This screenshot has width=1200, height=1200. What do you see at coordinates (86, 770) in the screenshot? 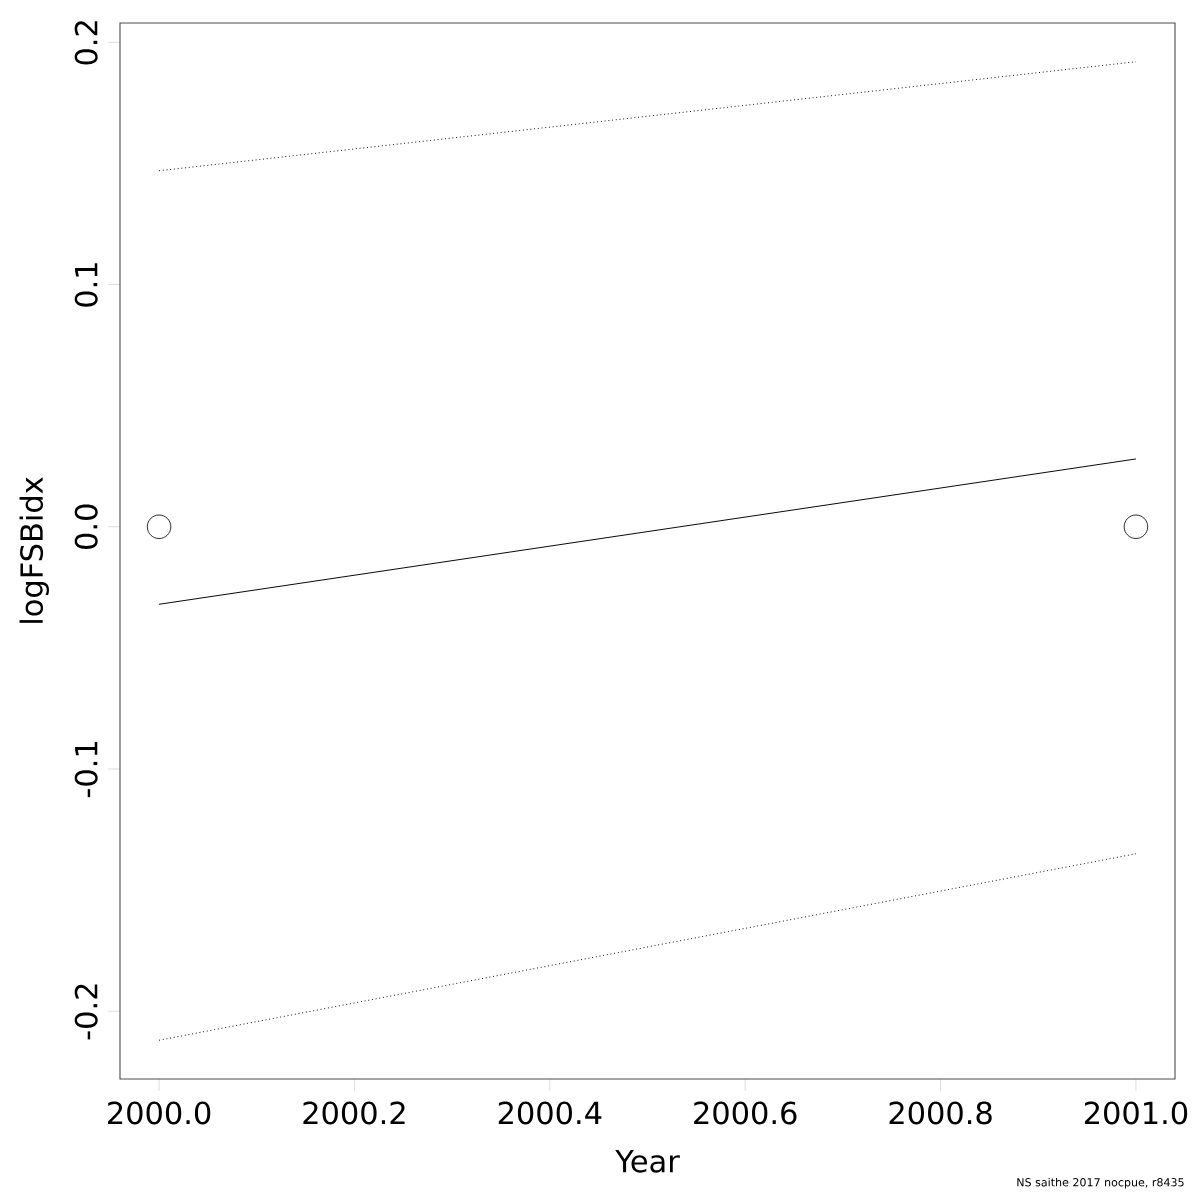
I see `y-tick-label: -0.1` at bounding box center [86, 770].